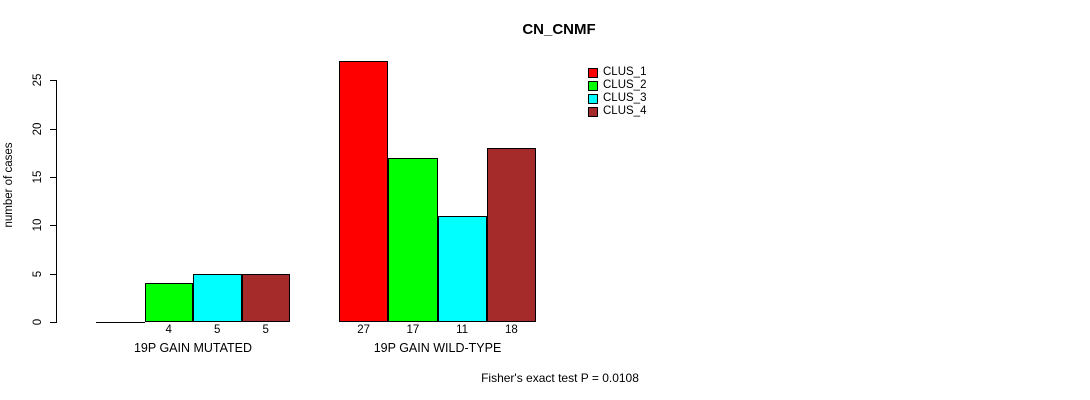  Describe the element at coordinates (413, 239) in the screenshot. I see `bar-clus_2-group2` at that location.